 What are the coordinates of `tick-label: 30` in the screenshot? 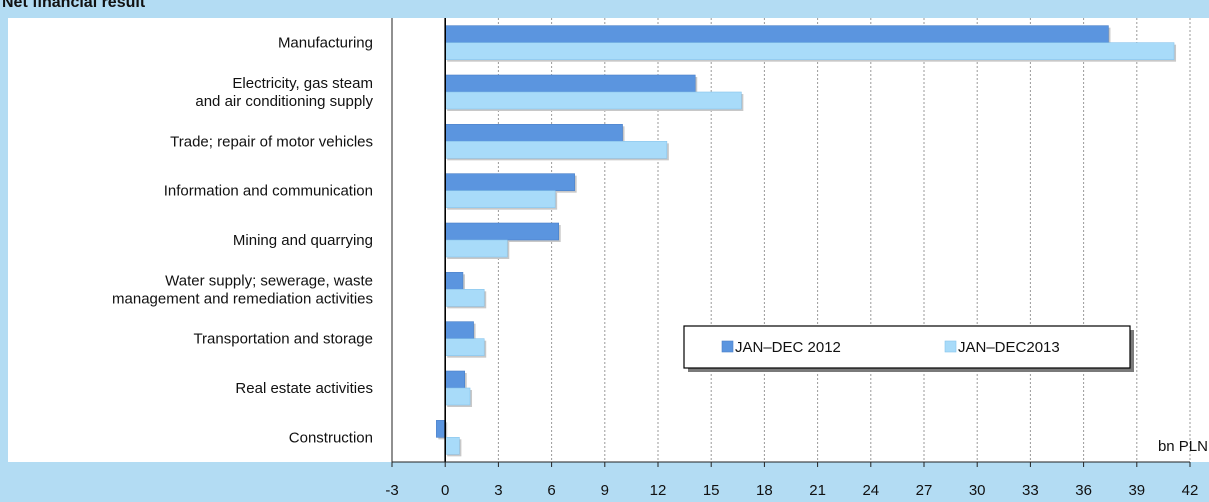 It's located at (977, 490).